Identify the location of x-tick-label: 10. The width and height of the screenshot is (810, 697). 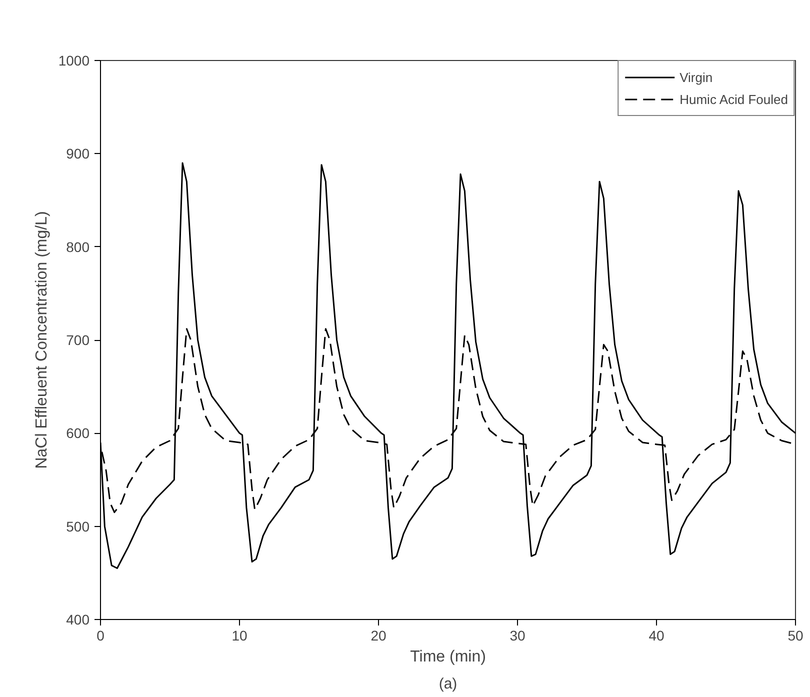
(240, 636).